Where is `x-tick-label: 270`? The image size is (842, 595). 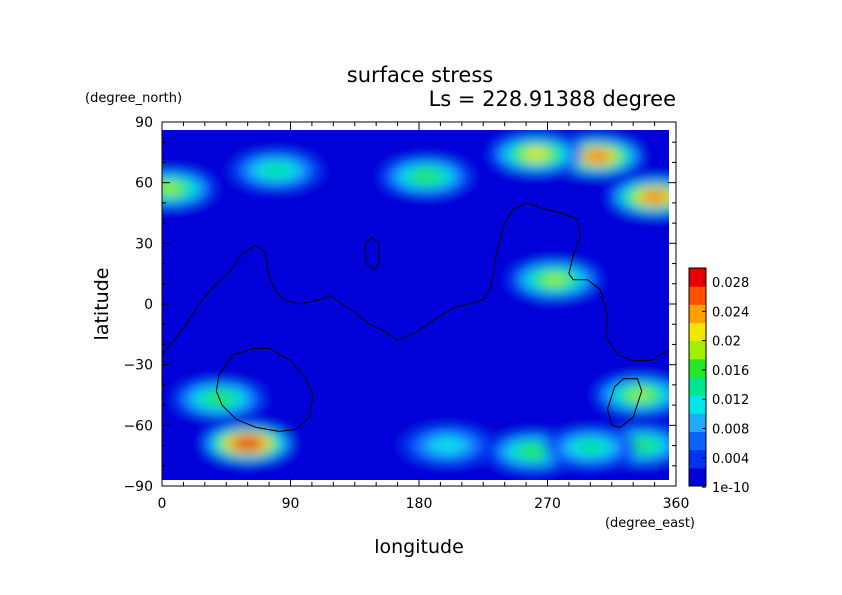
x-tick-label: 270 is located at coordinates (547, 504).